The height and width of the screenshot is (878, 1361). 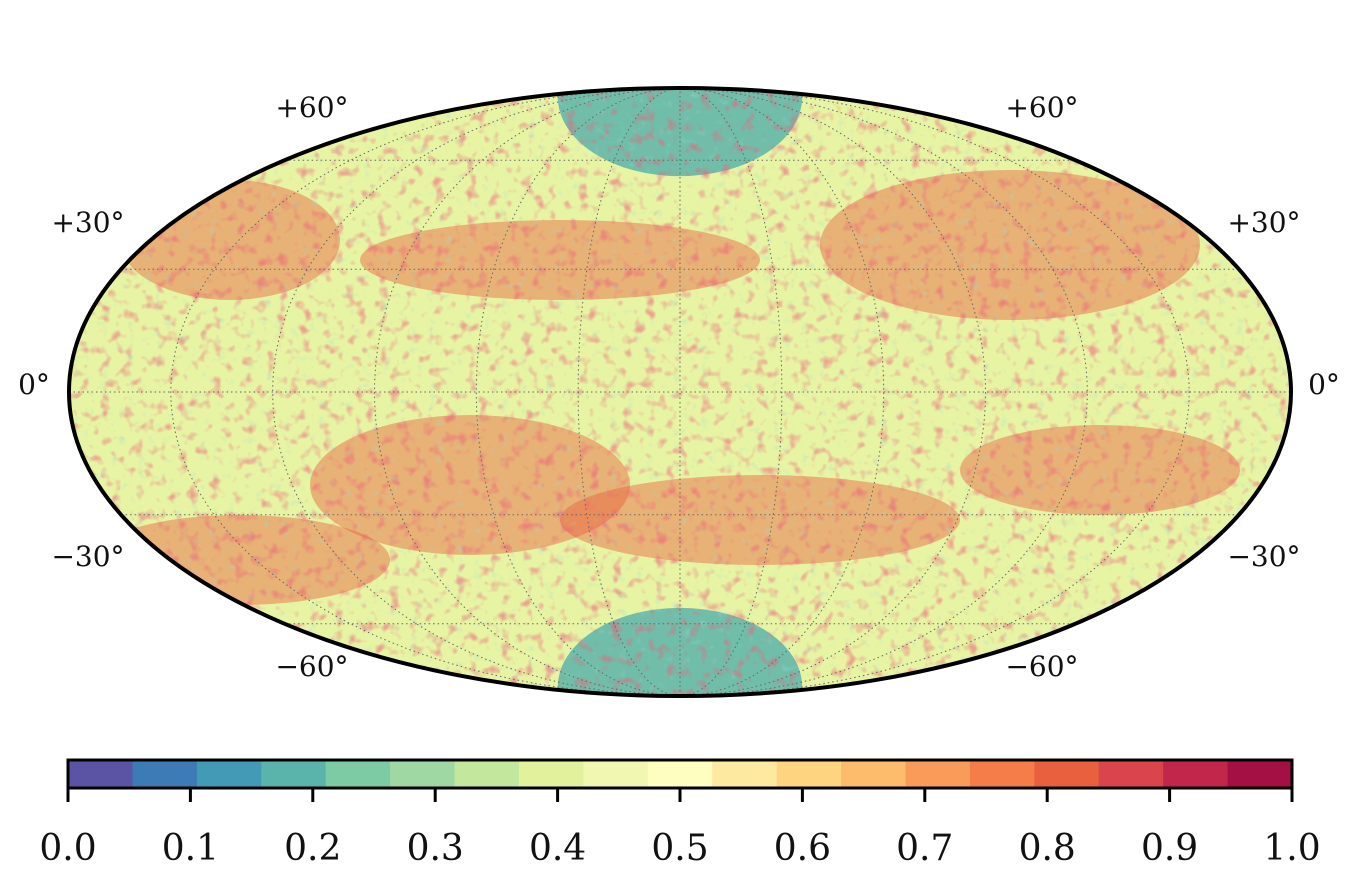 I want to click on colorbar-tick-label: 0.3, so click(x=435, y=848).